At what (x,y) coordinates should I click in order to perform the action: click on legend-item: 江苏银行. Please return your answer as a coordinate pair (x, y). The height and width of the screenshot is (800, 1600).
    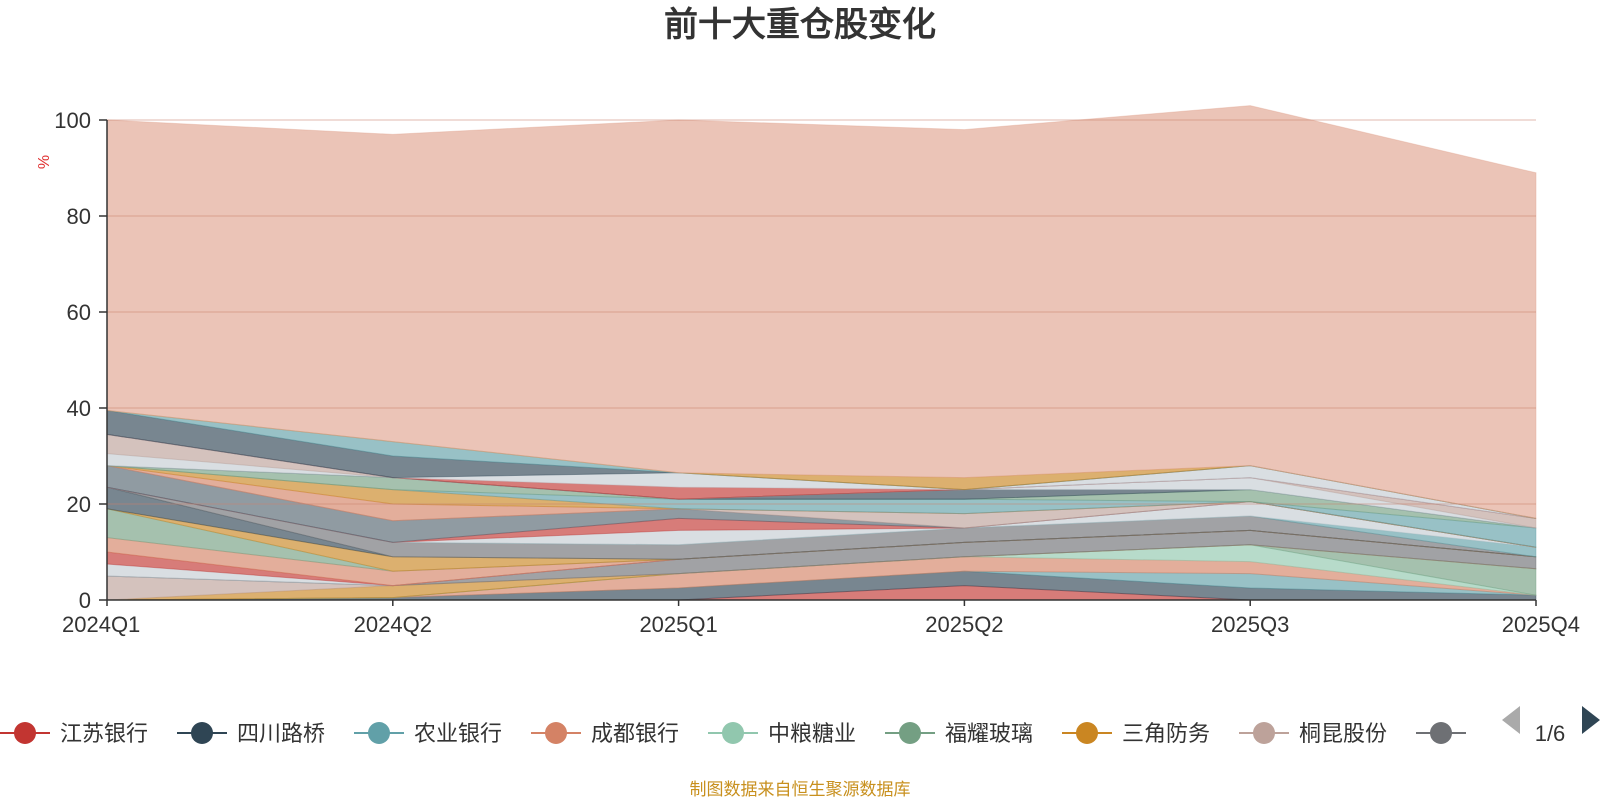
    Looking at the image, I should click on (74, 733).